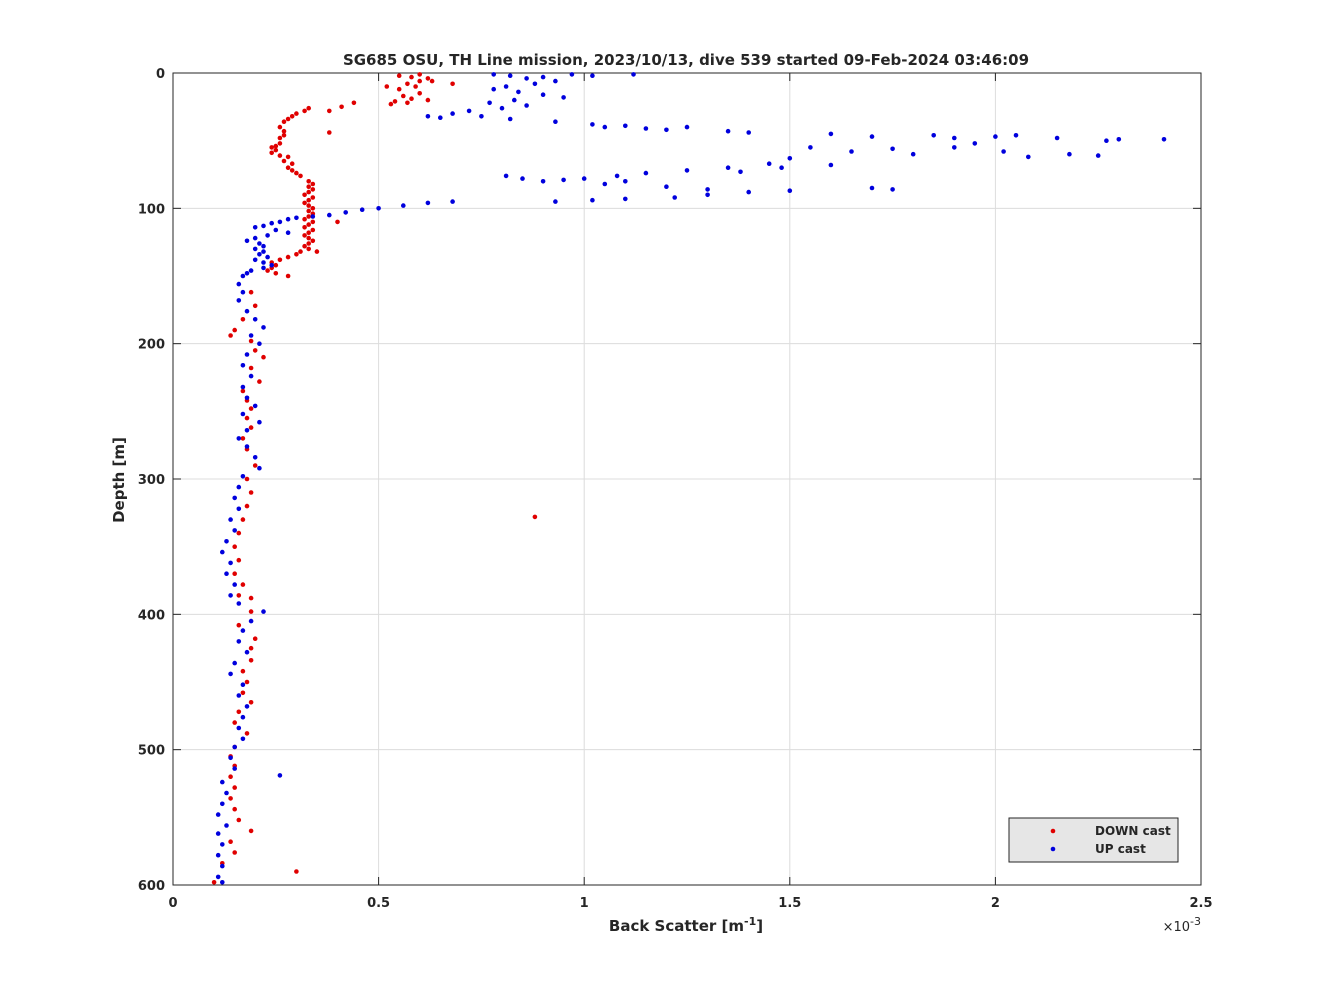  What do you see at coordinates (172, 903) in the screenshot?
I see `x-tick-label: 0` at bounding box center [172, 903].